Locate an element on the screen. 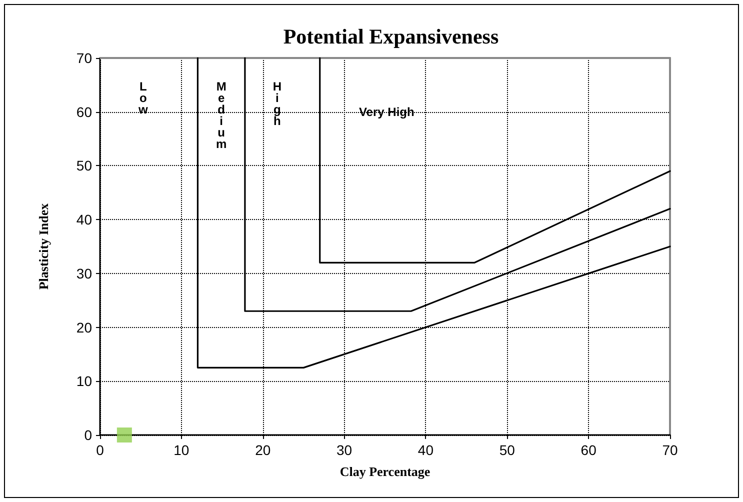 Image resolution: width=743 pixels, height=502 pixels. y-axis-title: Plasticity Index is located at coordinates (43, 246).